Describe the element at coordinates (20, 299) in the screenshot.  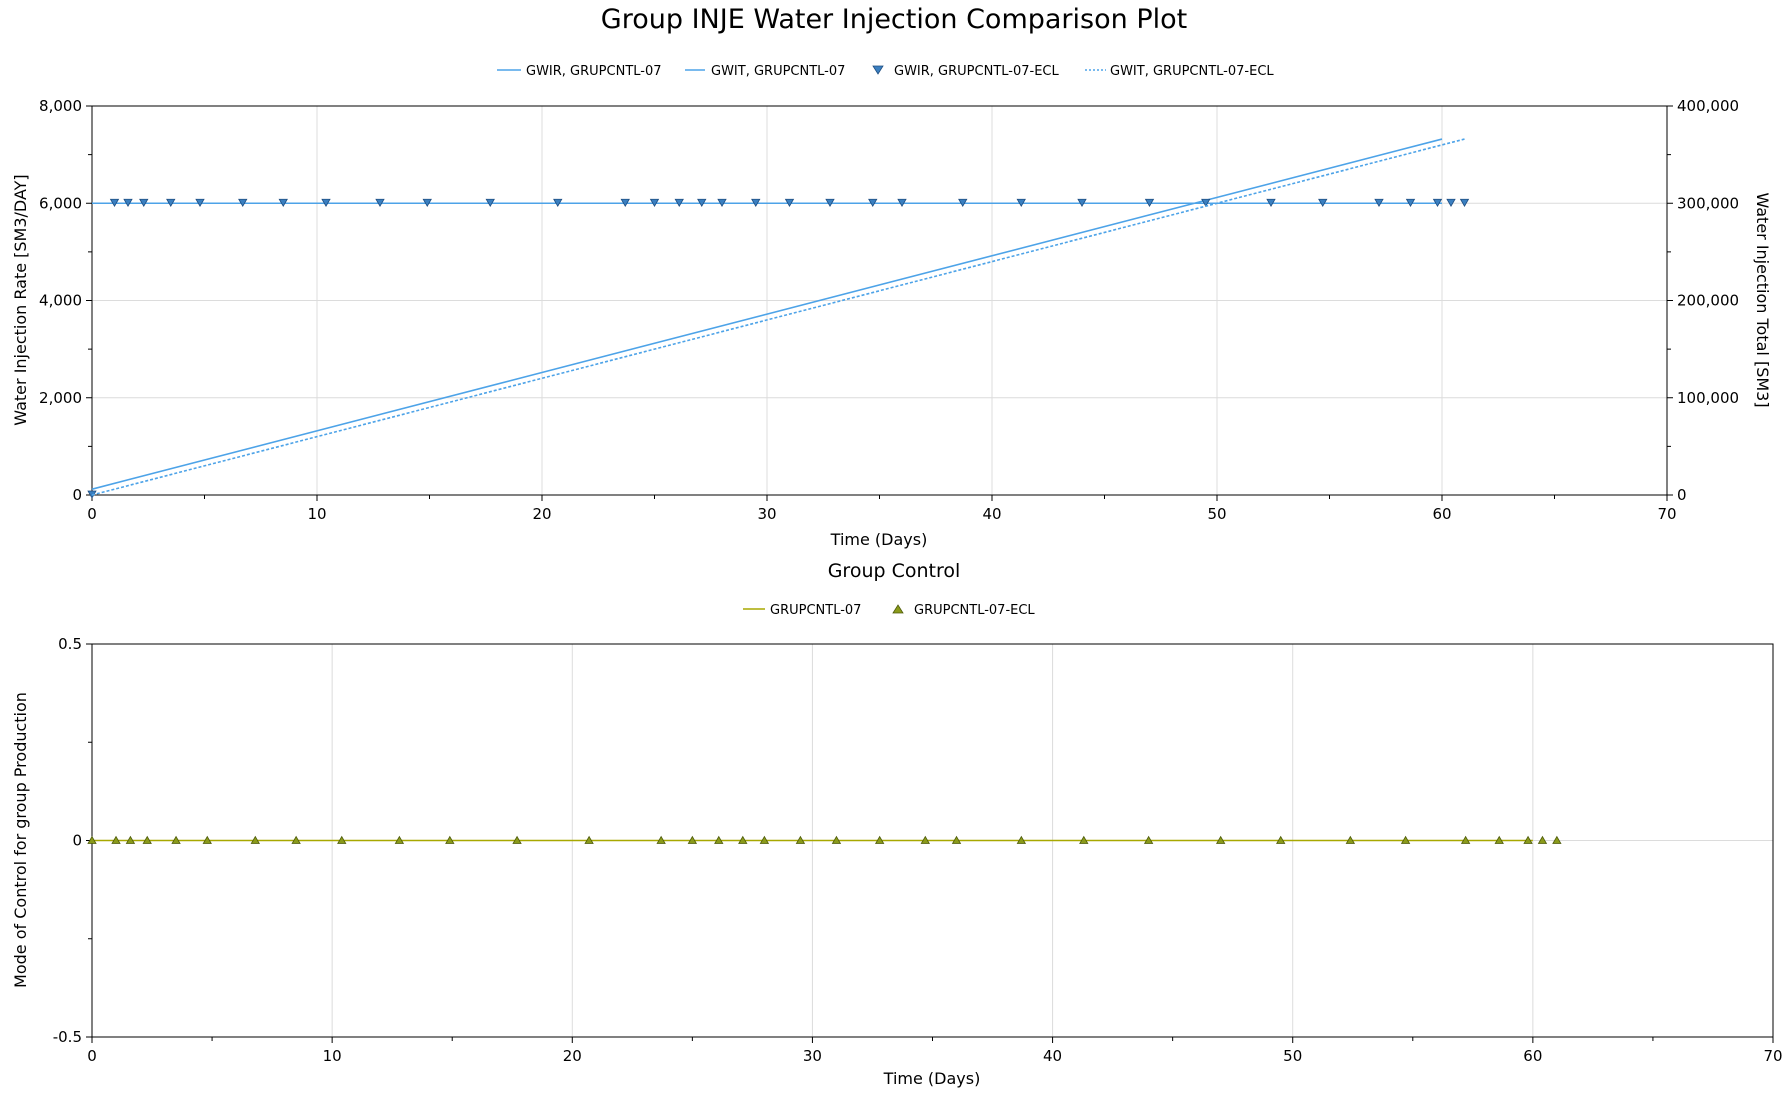
I see `top-y-axis-label: Water Injection Rate [SM3/DAY]` at that location.